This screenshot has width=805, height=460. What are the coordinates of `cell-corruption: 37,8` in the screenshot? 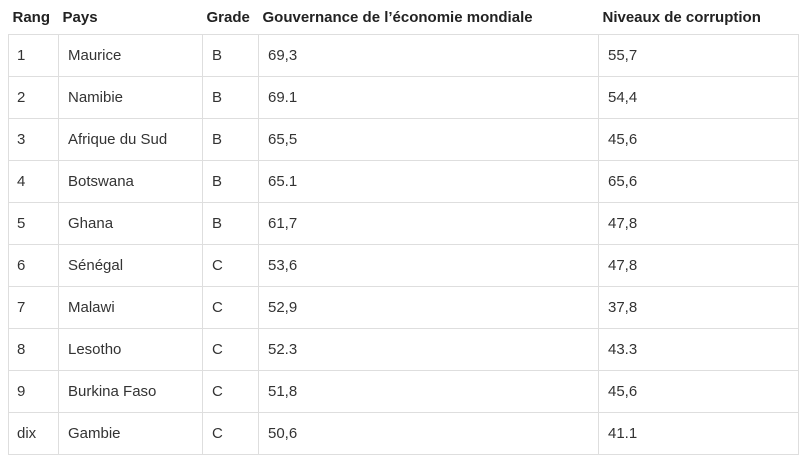 It's located at (698, 307).